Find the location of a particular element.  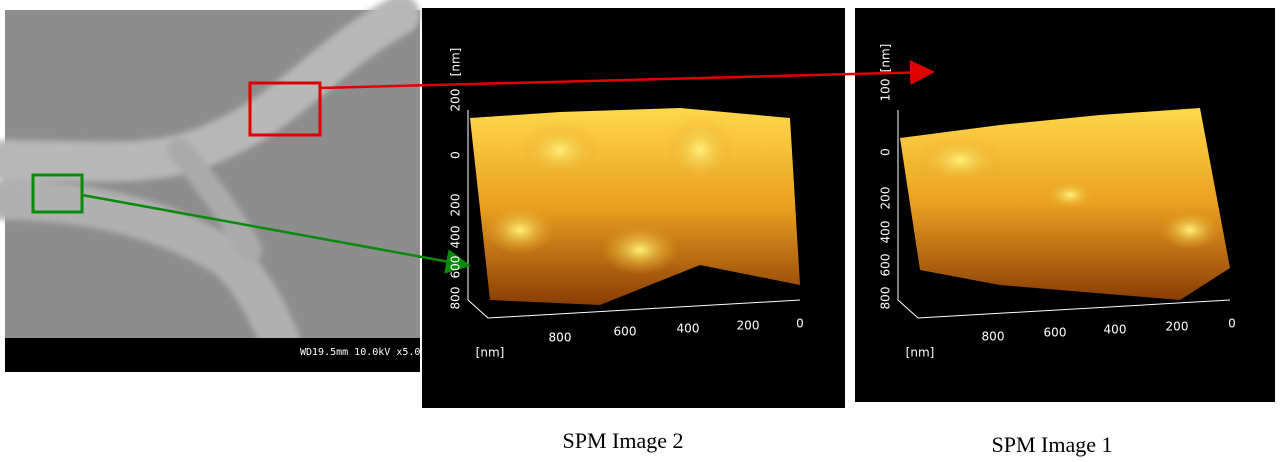

z-tick-label: 100 is located at coordinates (886, 90).